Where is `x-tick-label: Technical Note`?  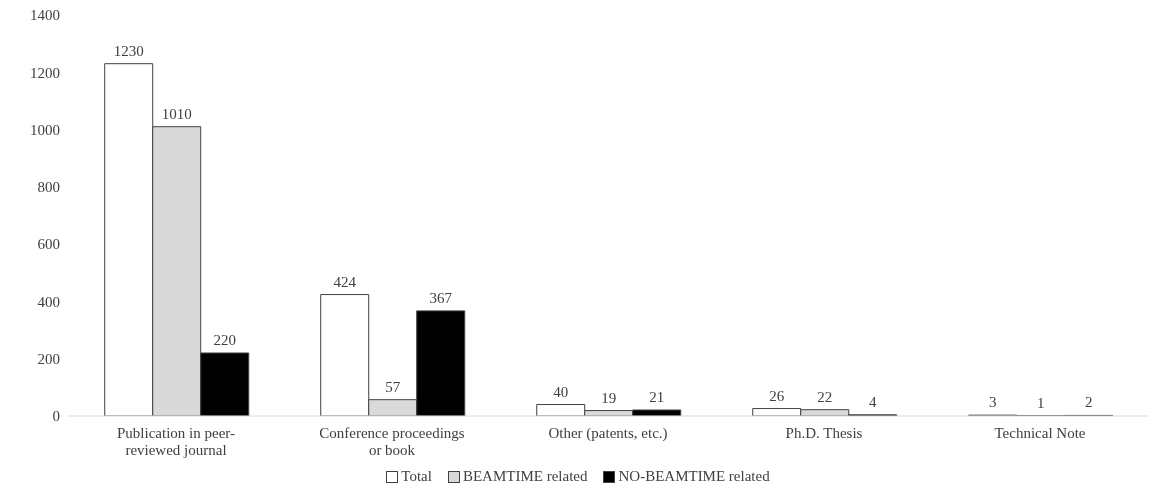 x-tick-label: Technical Note is located at coordinates (1040, 433).